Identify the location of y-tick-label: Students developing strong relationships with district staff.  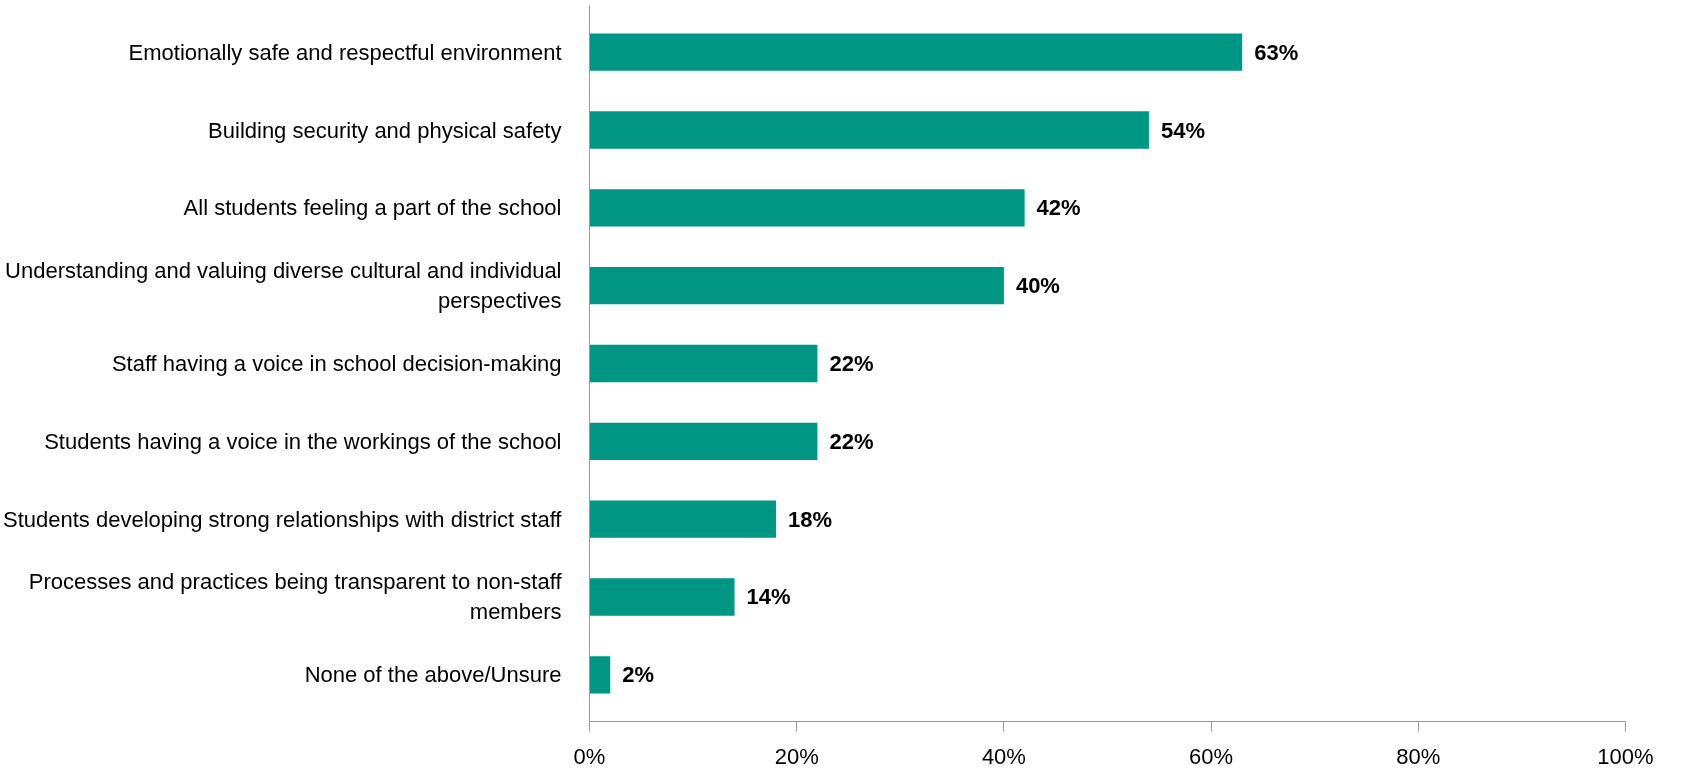
(283, 519).